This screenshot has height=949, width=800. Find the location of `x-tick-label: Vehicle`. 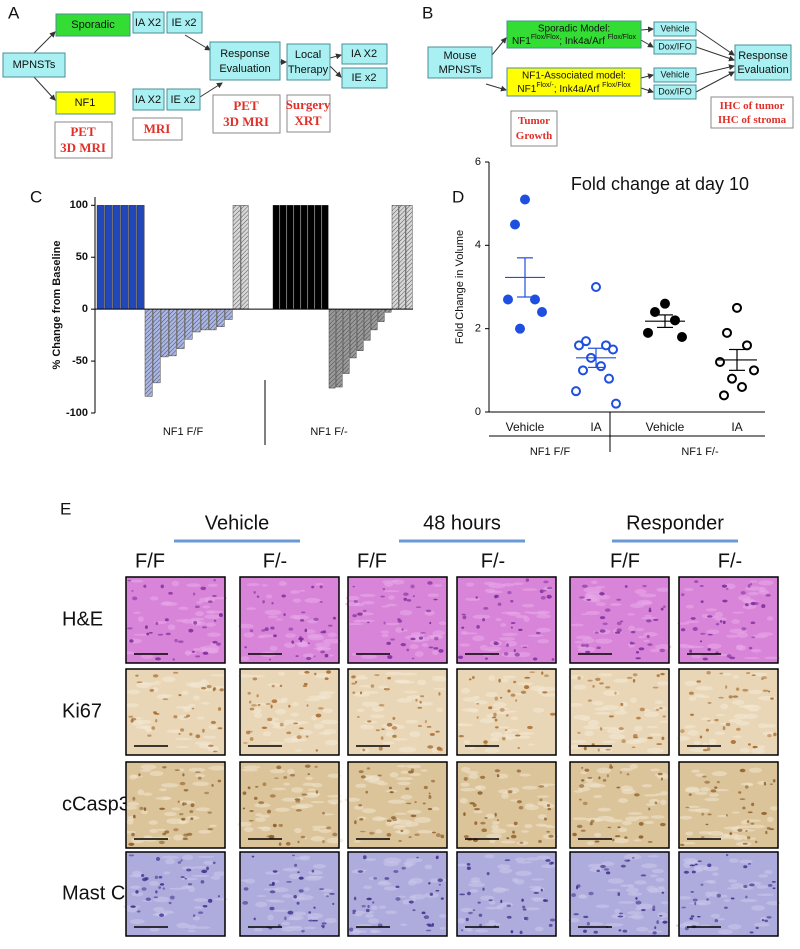

x-tick-label: Vehicle is located at coordinates (665, 427).